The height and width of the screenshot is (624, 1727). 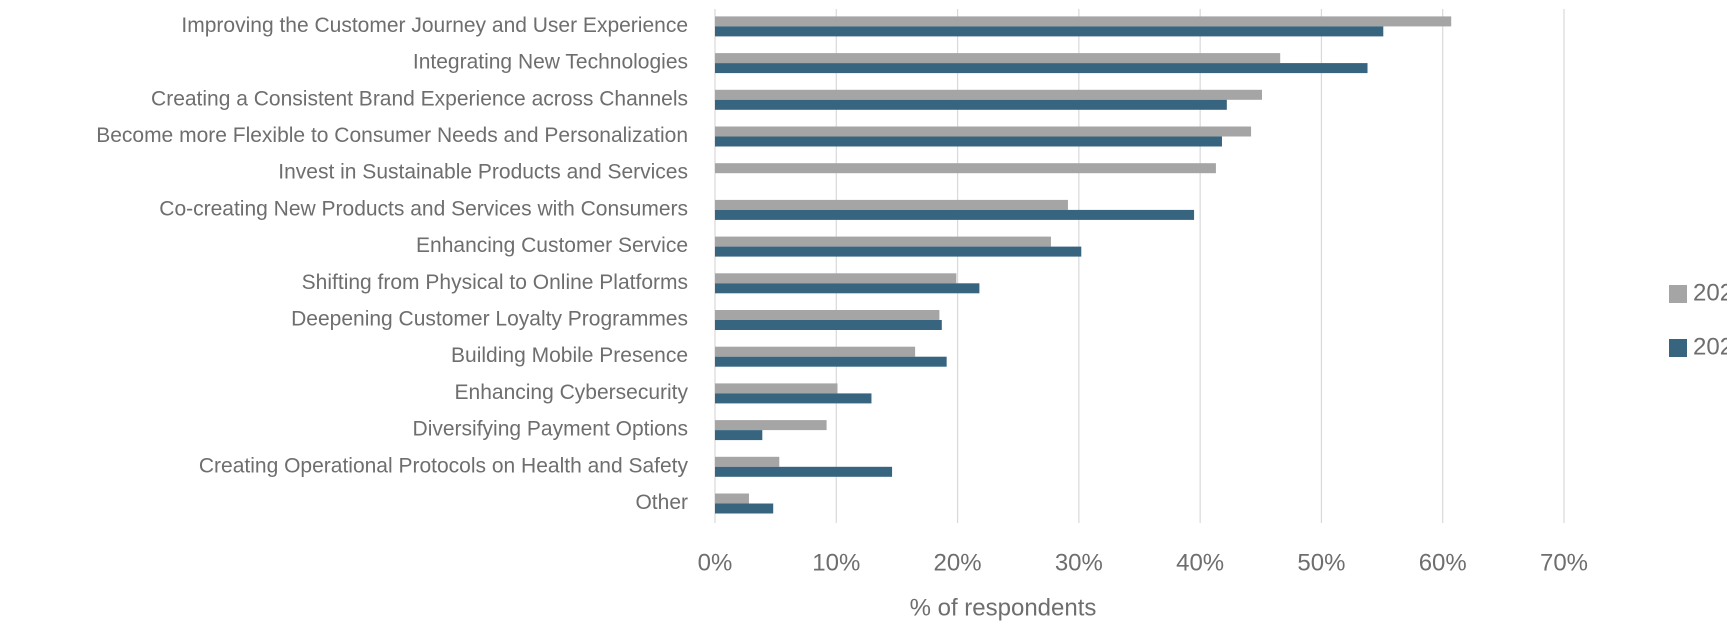 I want to click on x-tick-label: 40%, so click(x=1200, y=562).